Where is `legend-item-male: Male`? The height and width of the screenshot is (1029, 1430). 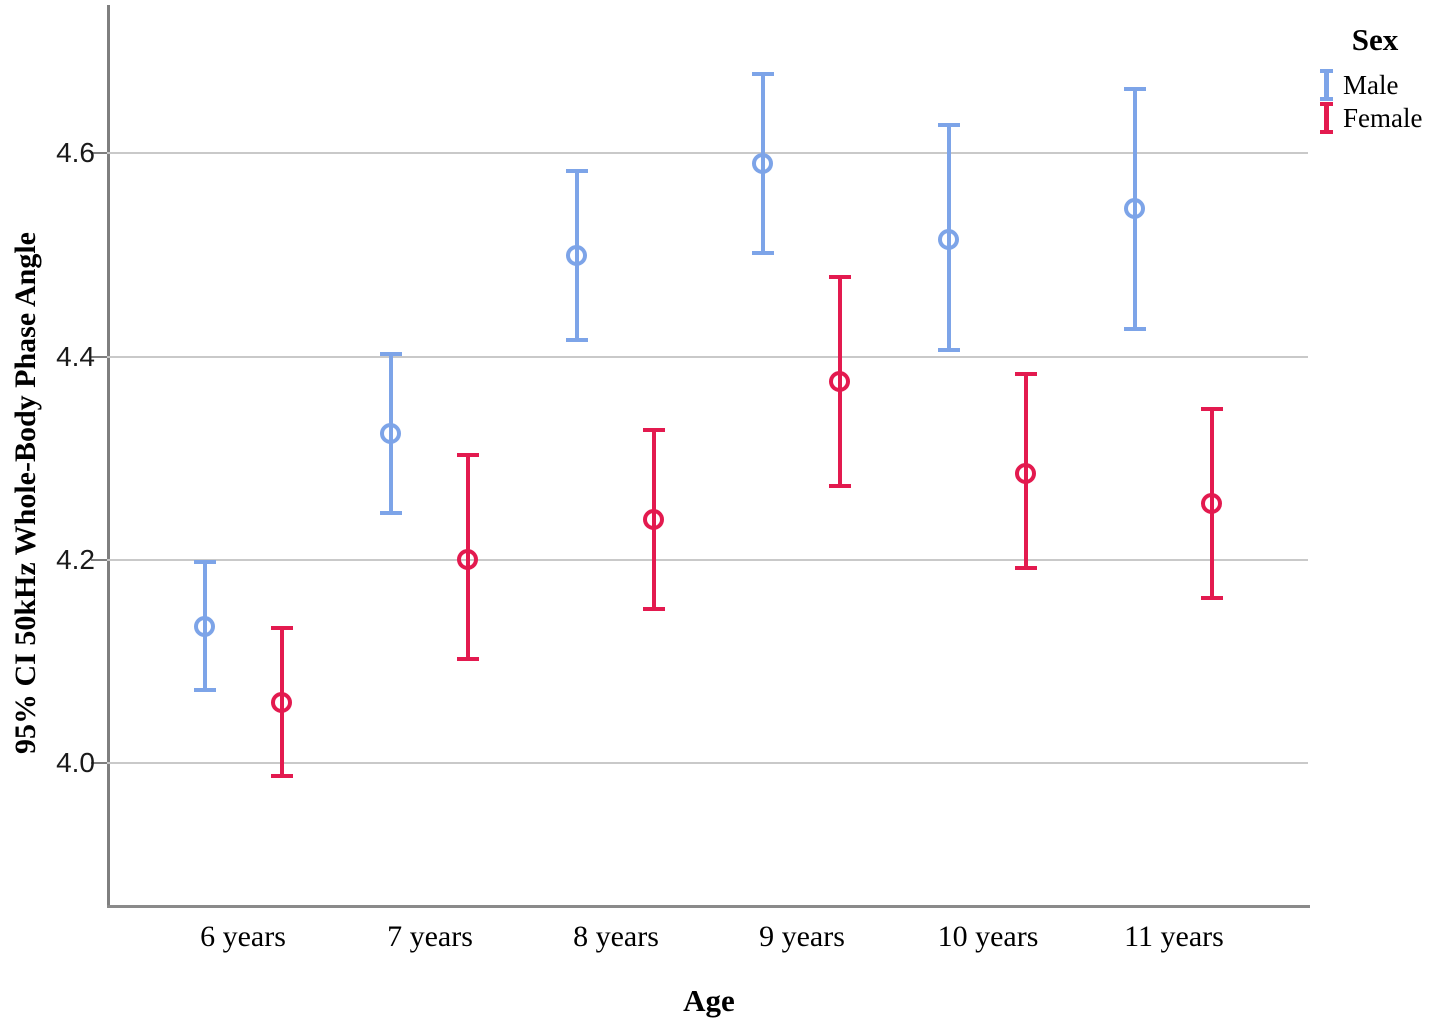
legend-item-male: Male is located at coordinates (1359, 85).